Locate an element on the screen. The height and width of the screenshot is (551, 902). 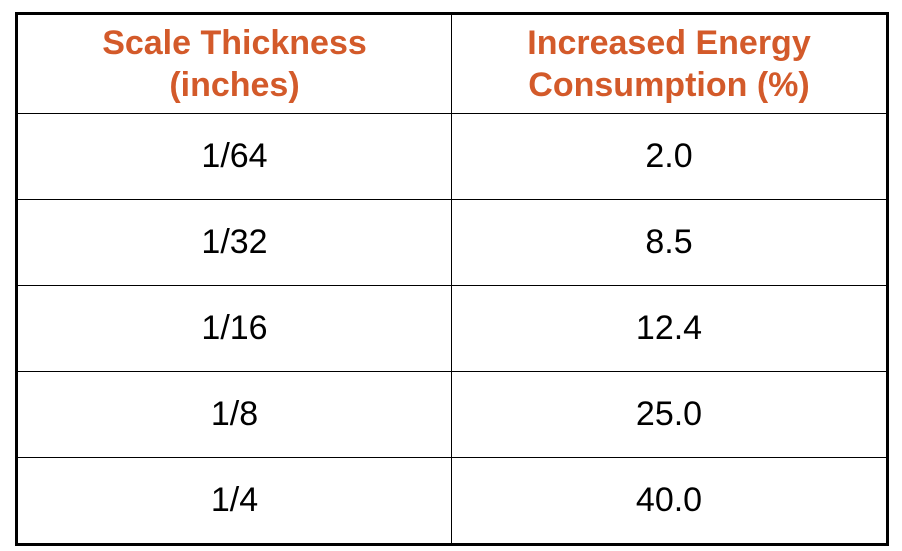
scale-thickness-cell: 1/8 is located at coordinates (234, 414).